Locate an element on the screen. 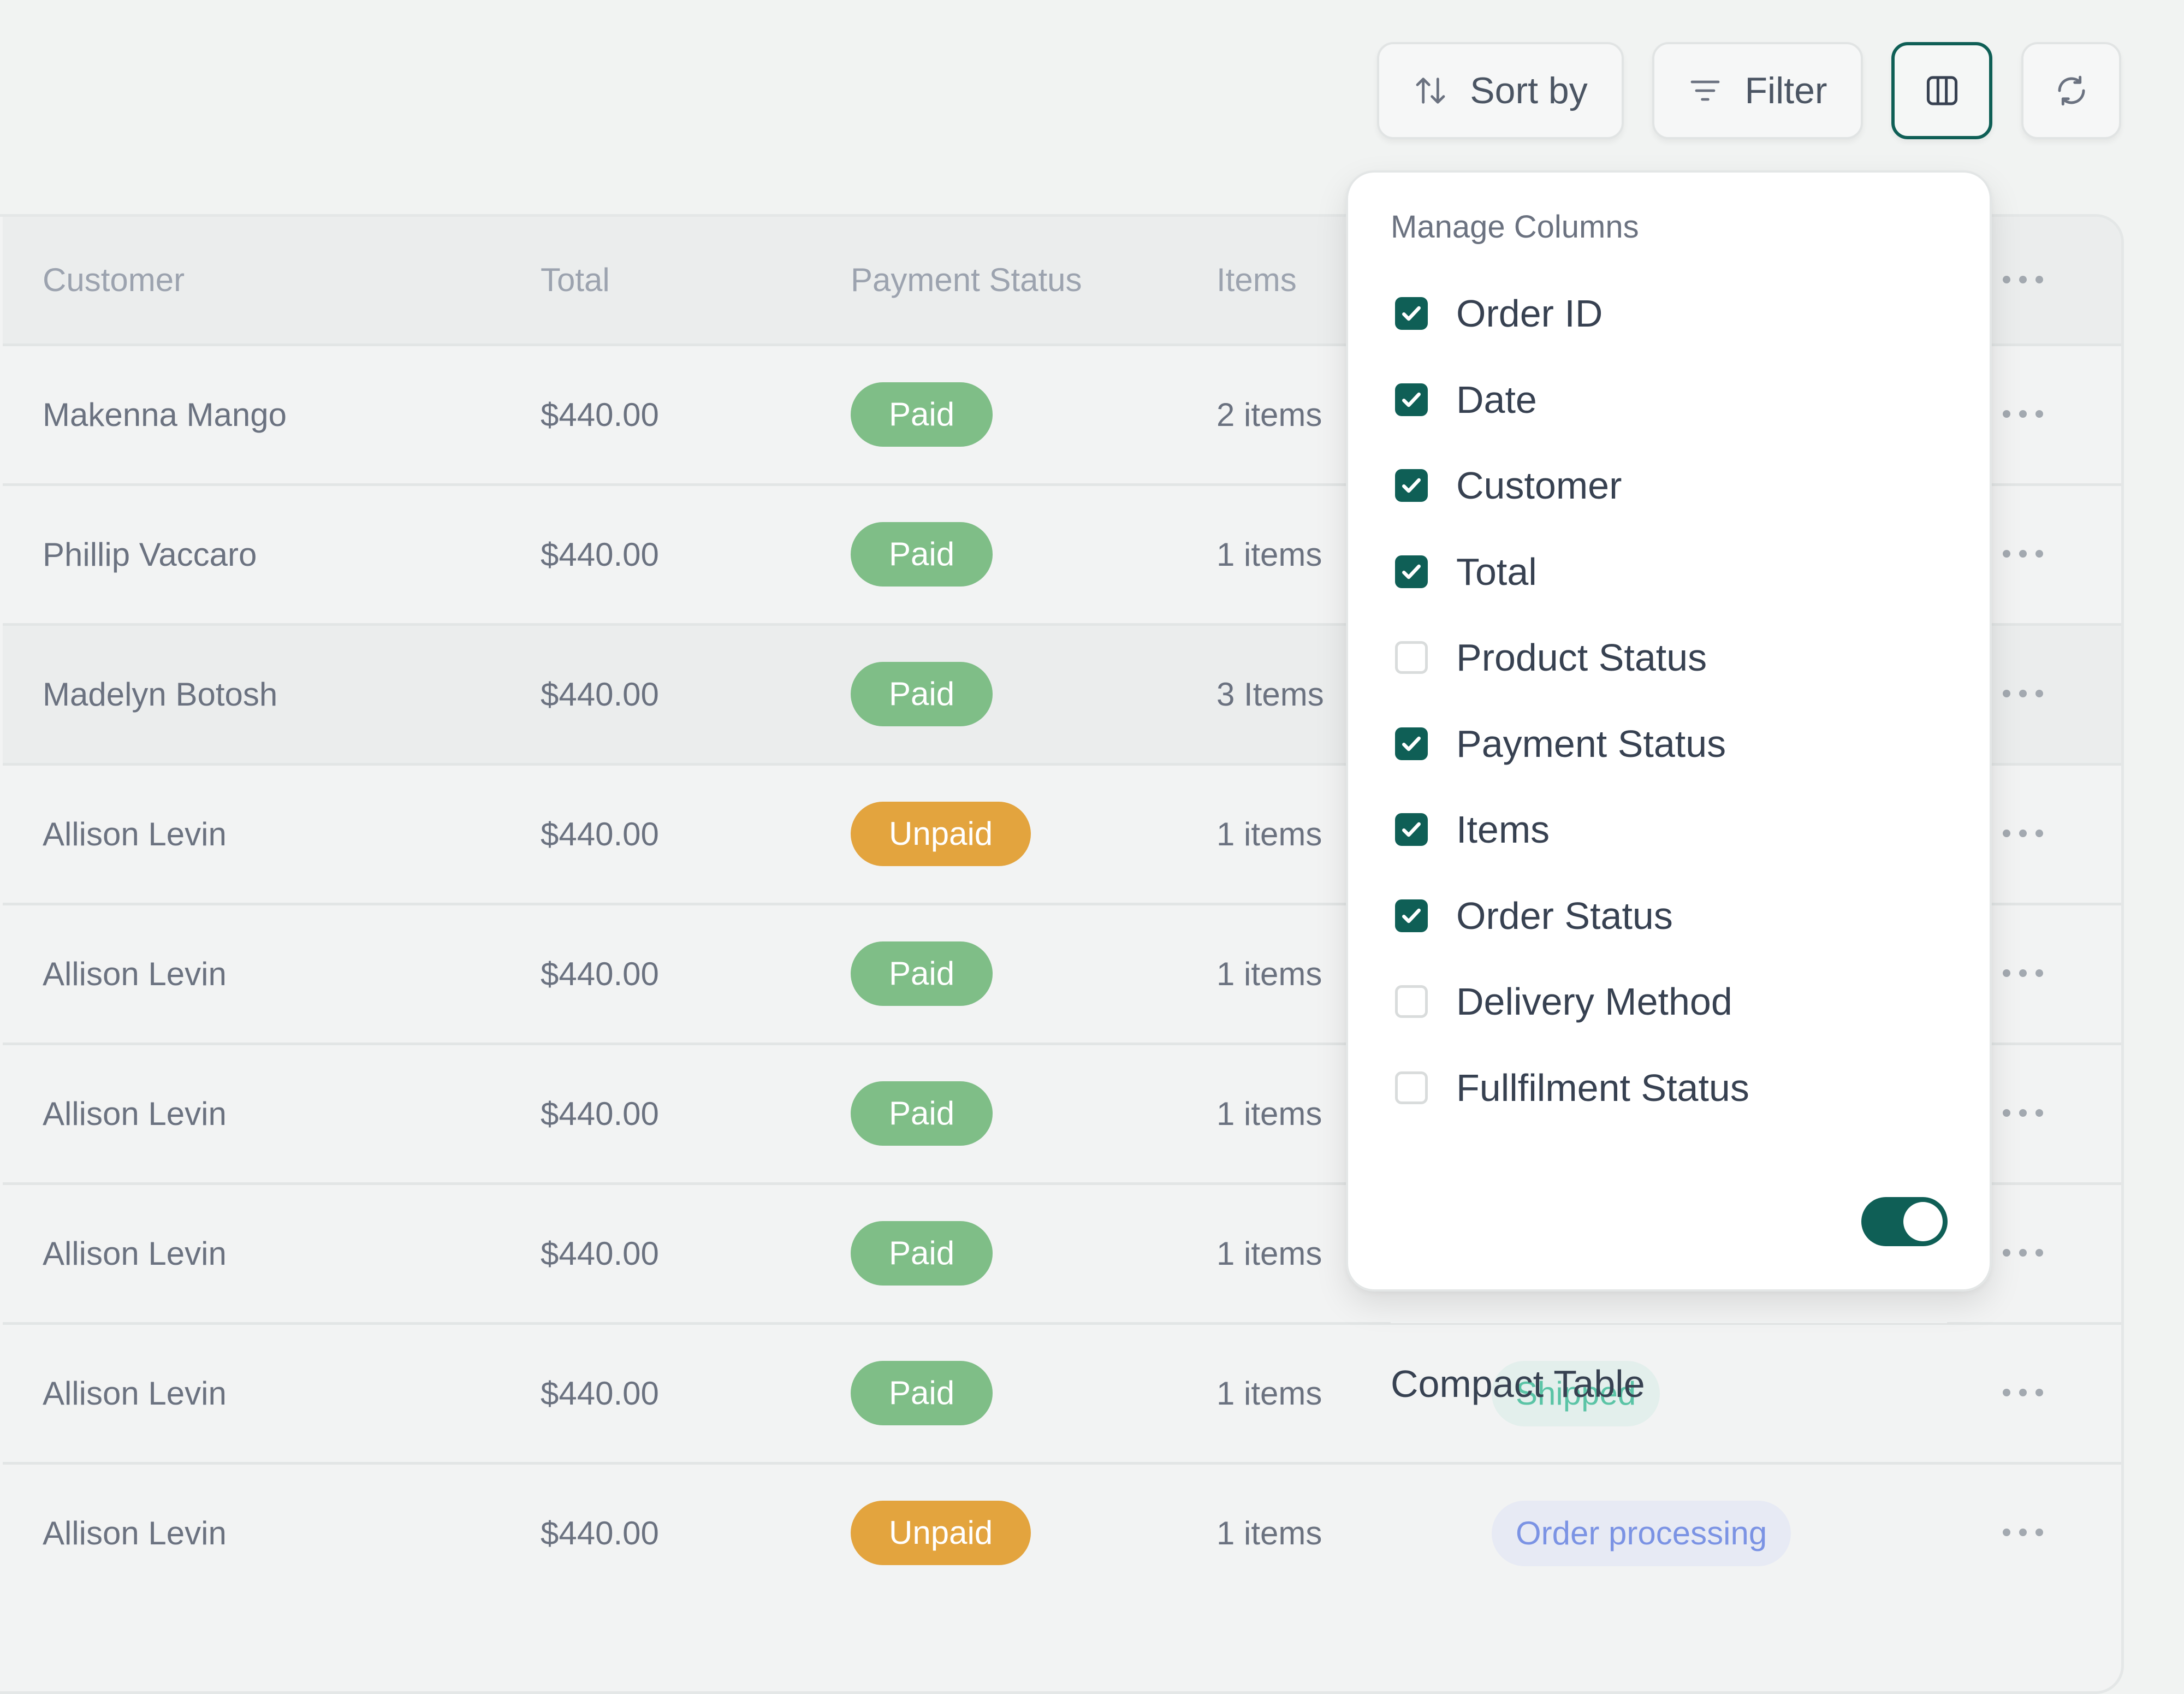  column-option-label: Product Status is located at coordinates (1581, 658).